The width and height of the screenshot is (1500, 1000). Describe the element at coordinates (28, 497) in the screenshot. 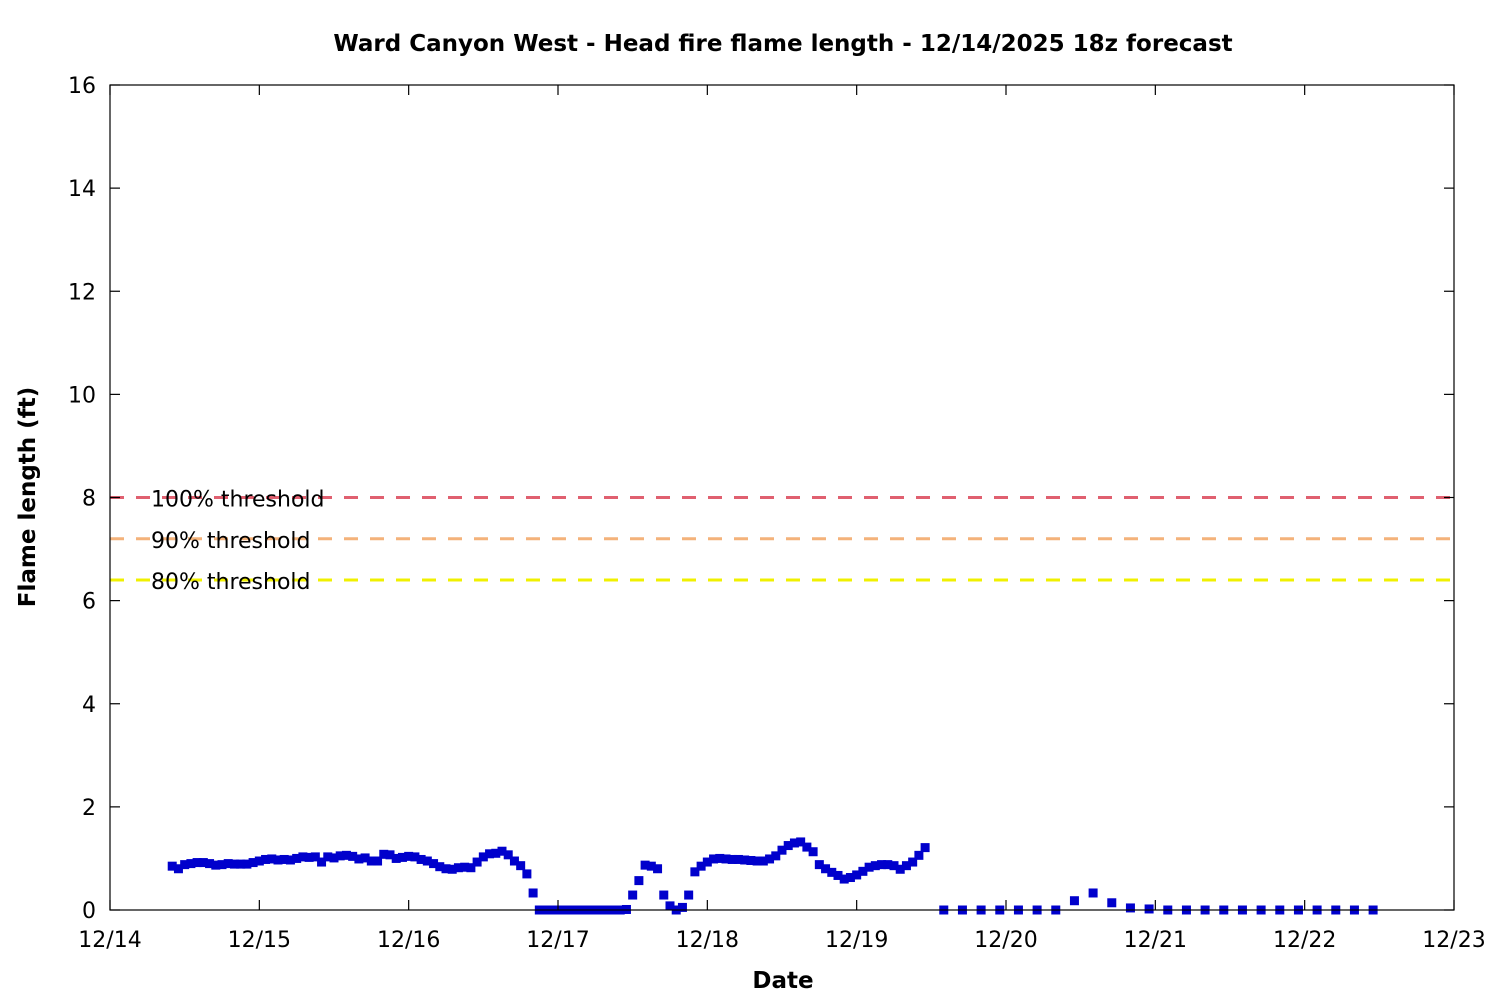

I see `y-axis-label: Flame length (ft)` at that location.